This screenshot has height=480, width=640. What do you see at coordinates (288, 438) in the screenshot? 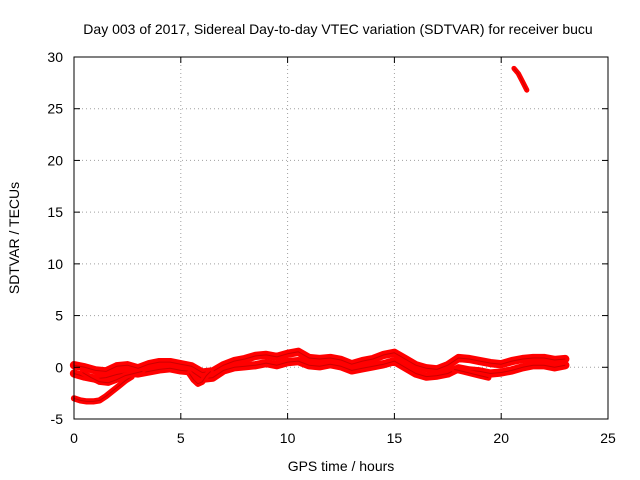
I see `x-tick-label: 10` at bounding box center [288, 438].